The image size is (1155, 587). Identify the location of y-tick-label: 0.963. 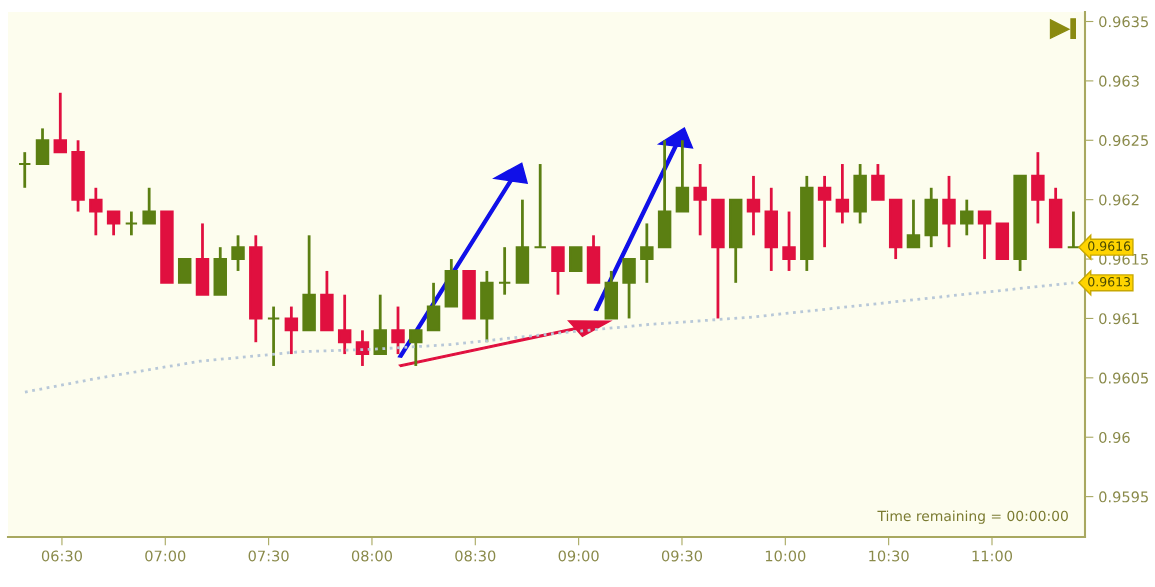
(1119, 81).